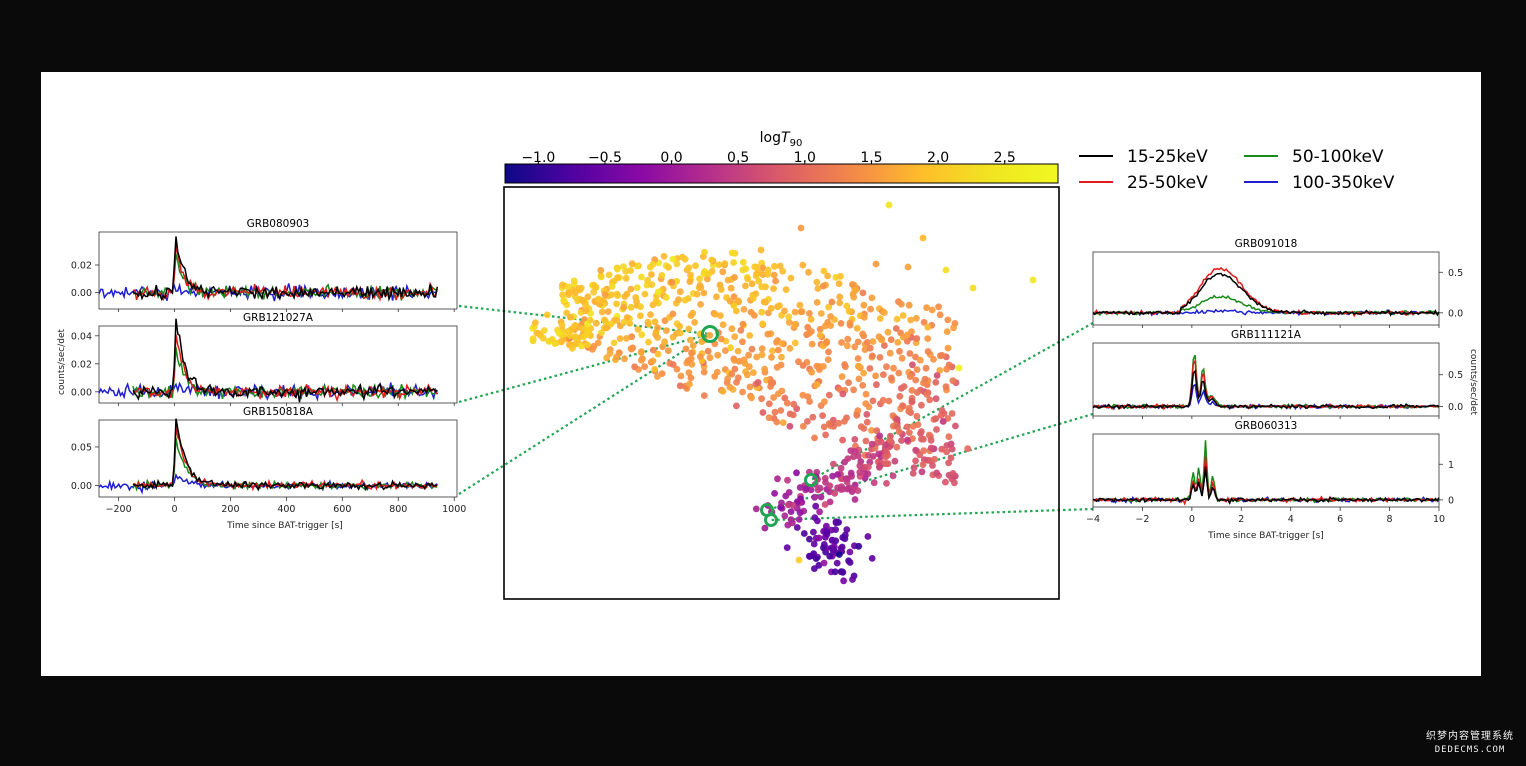  What do you see at coordinates (759, 426) in the screenshot?
I see `scatter-highlights` at bounding box center [759, 426].